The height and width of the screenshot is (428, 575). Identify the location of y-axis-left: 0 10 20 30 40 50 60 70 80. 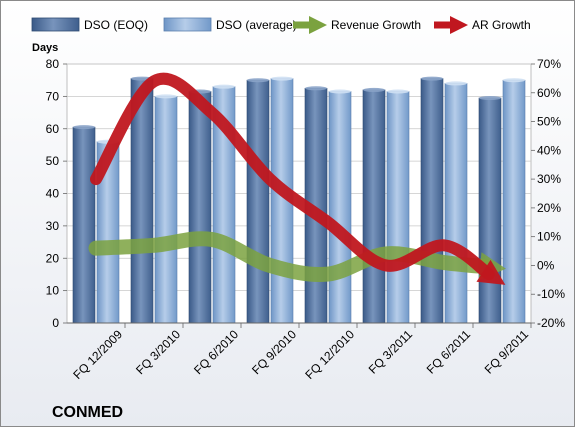
(56, 193).